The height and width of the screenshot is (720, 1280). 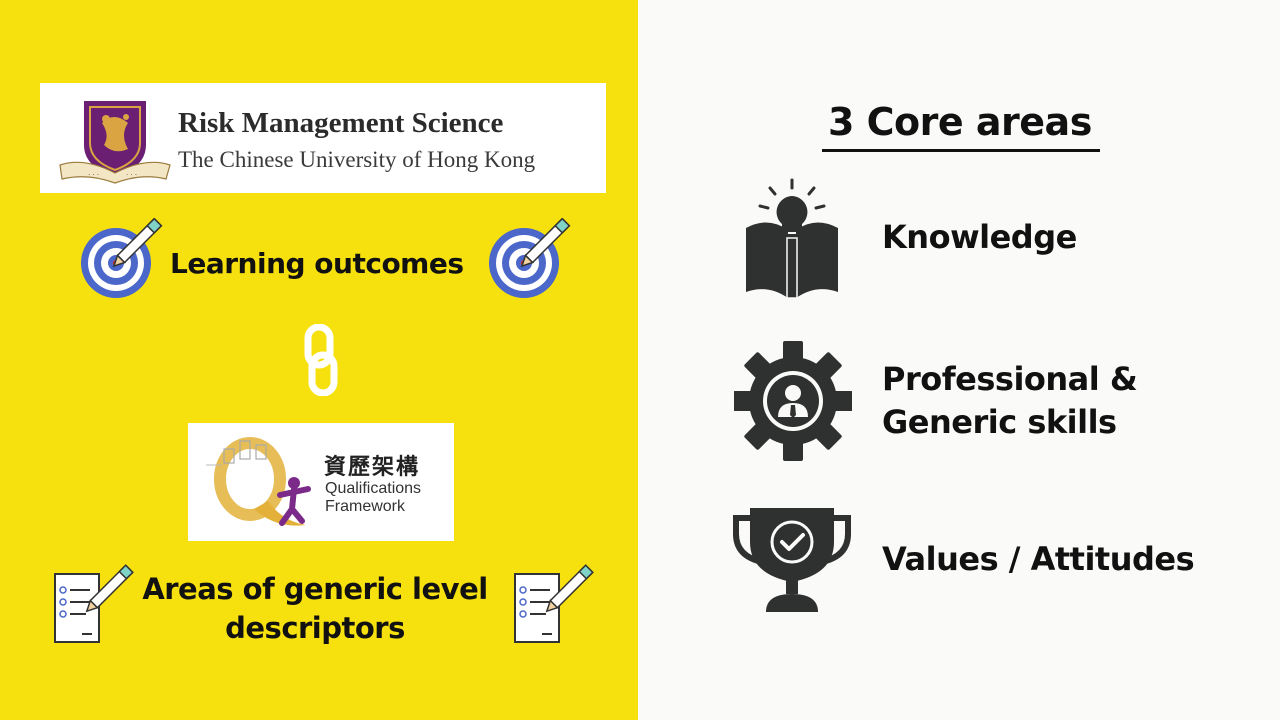 I want to click on areas-label-line1: Areas of generic level, so click(x=315, y=589).